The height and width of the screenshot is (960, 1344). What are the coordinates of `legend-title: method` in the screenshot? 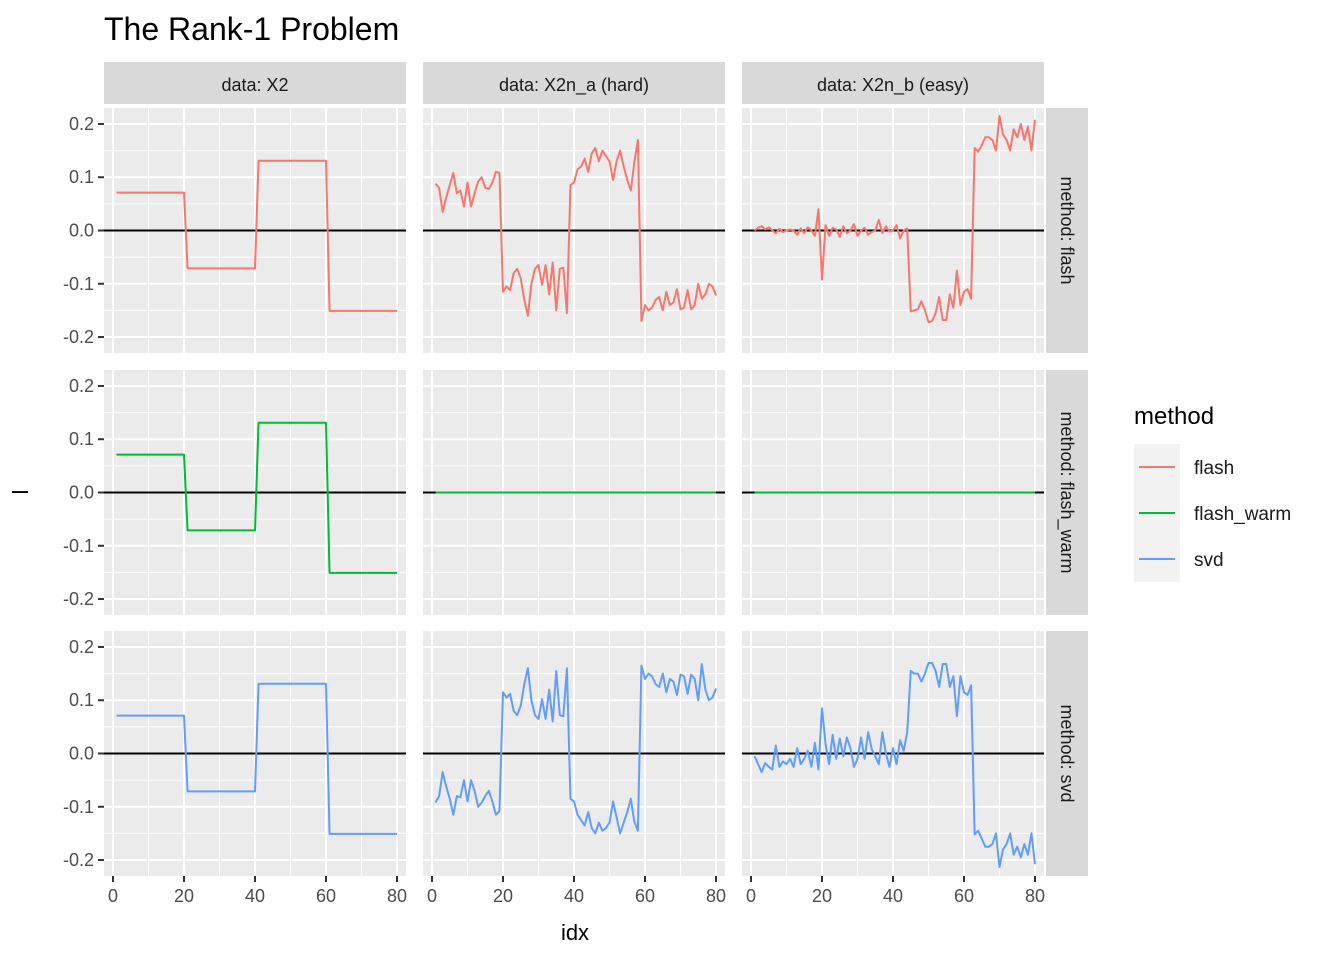 It's located at (1174, 416).